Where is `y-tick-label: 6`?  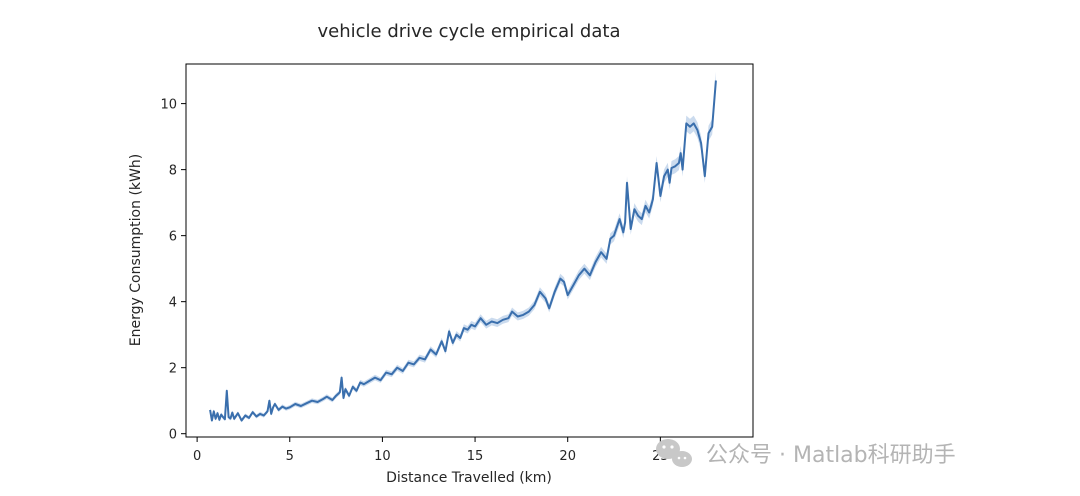
y-tick-label: 6 is located at coordinates (173, 237).